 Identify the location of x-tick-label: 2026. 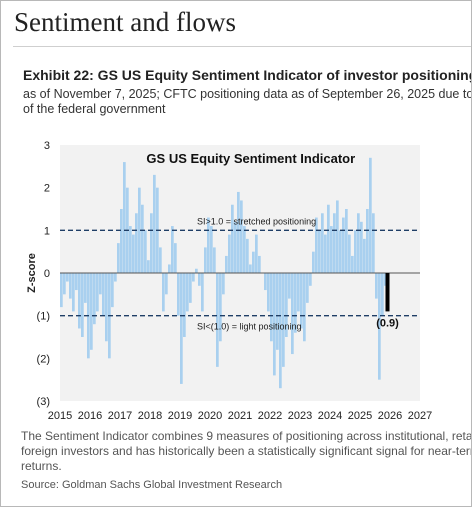
(390, 416).